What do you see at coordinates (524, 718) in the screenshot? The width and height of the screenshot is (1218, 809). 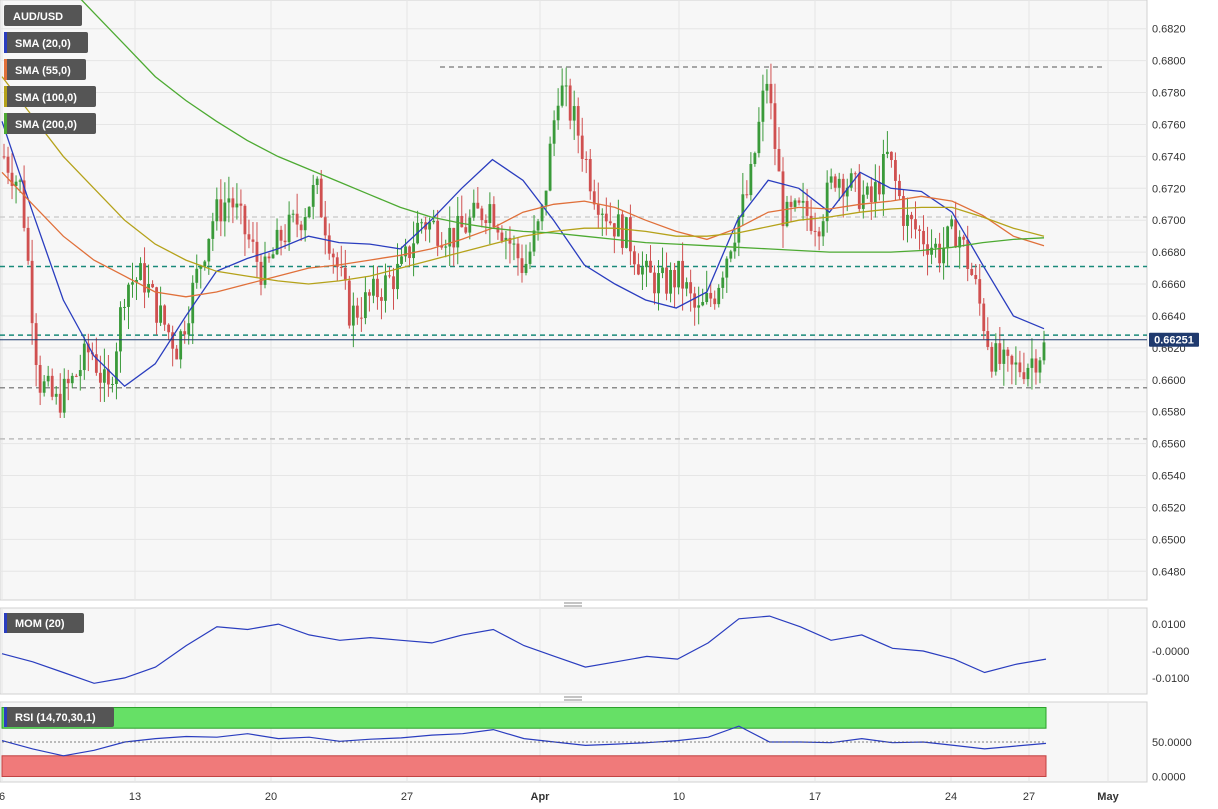 I see `rsi-overbought-zone` at bounding box center [524, 718].